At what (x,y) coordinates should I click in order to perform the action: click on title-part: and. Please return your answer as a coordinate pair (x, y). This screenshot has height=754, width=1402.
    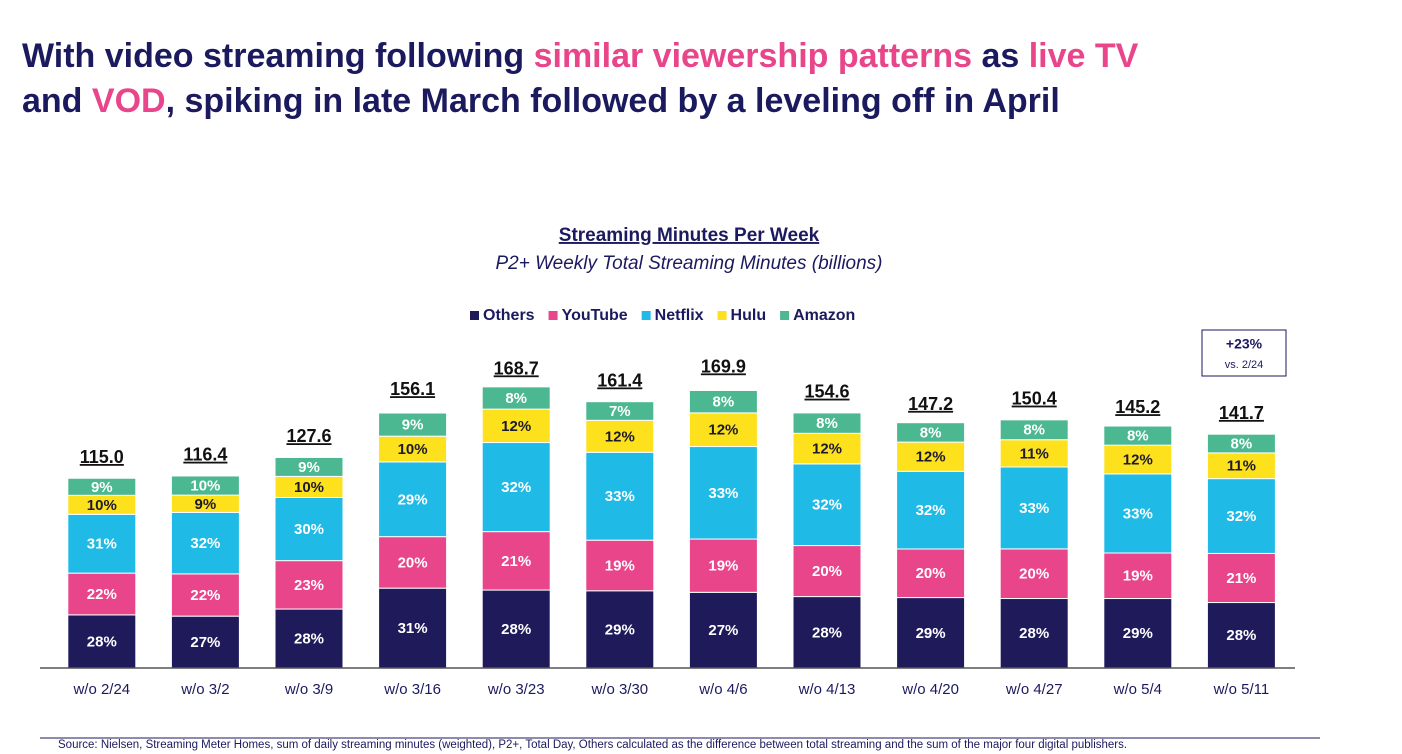
    Looking at the image, I should click on (57, 101).